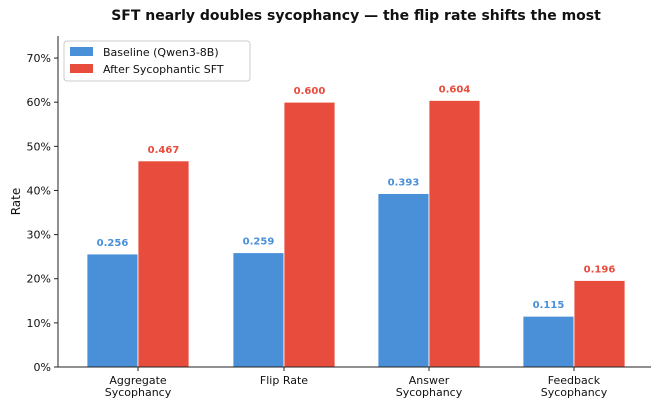  Describe the element at coordinates (16, 202) in the screenshot. I see `y-axis-label: Rate` at that location.